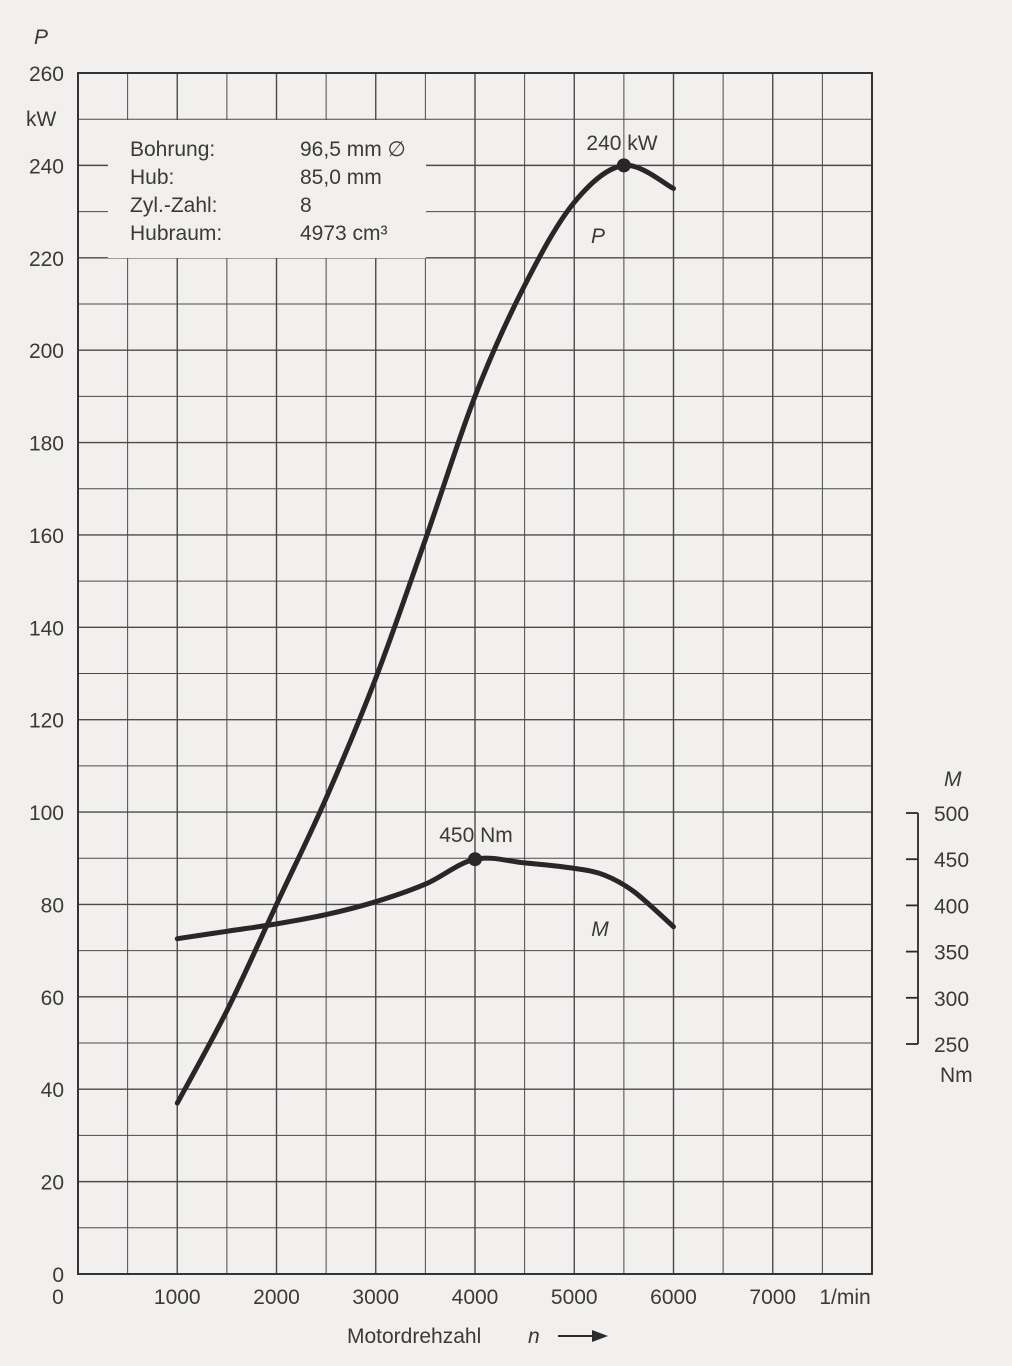 The height and width of the screenshot is (1366, 1012). Describe the element at coordinates (353, 149) in the screenshot. I see `info-value: 96,5 mm ∅` at that location.